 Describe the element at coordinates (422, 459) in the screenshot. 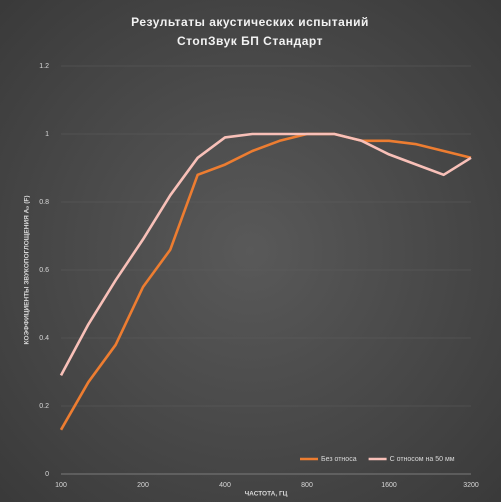

I see `legend-label: С относом на 50 мм` at that location.